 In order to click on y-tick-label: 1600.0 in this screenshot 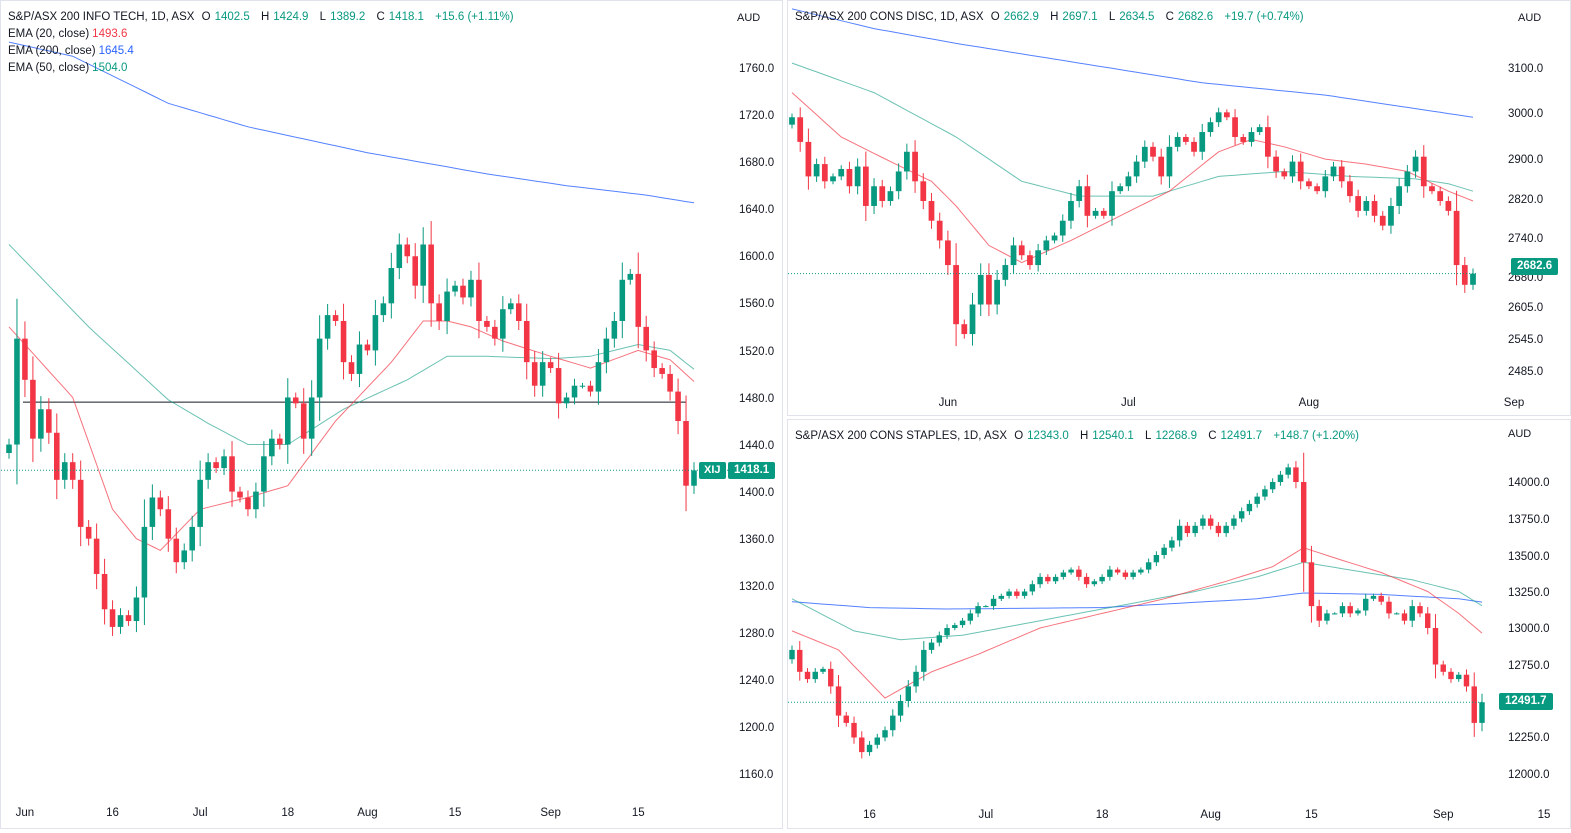, I will do `click(756, 257)`.